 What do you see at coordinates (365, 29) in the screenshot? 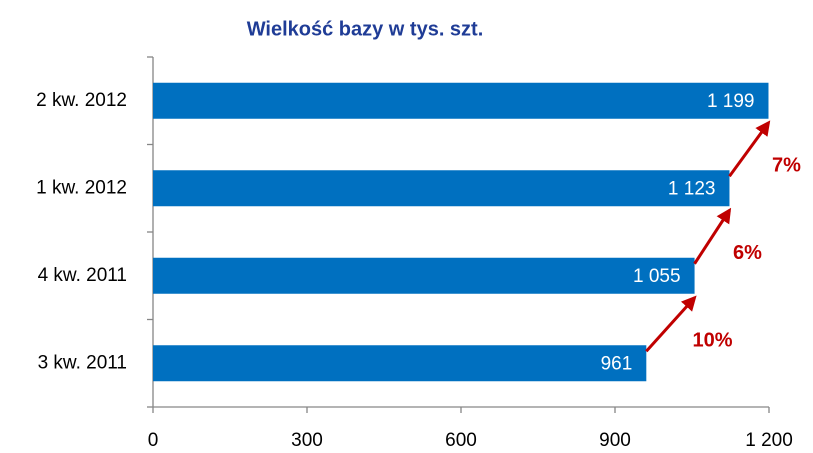
I see `chart-title: Wielkość bazy w tys. szt.` at bounding box center [365, 29].